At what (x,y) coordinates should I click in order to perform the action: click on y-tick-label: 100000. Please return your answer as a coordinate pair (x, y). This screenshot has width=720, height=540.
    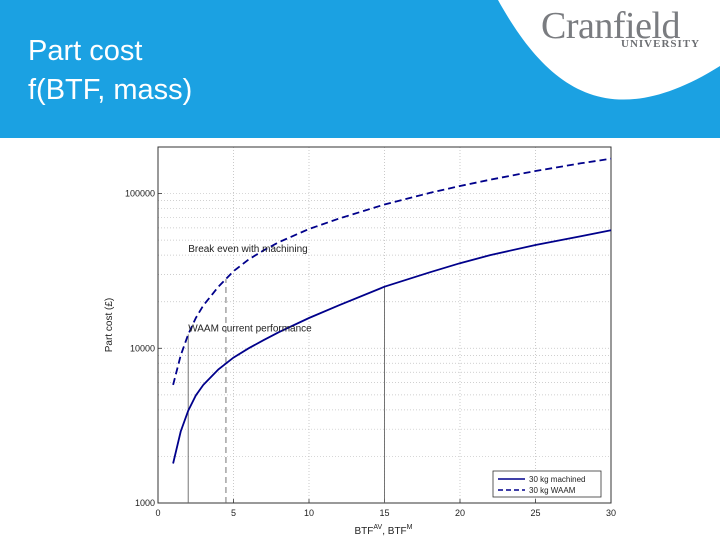
    Looking at the image, I should click on (140, 194).